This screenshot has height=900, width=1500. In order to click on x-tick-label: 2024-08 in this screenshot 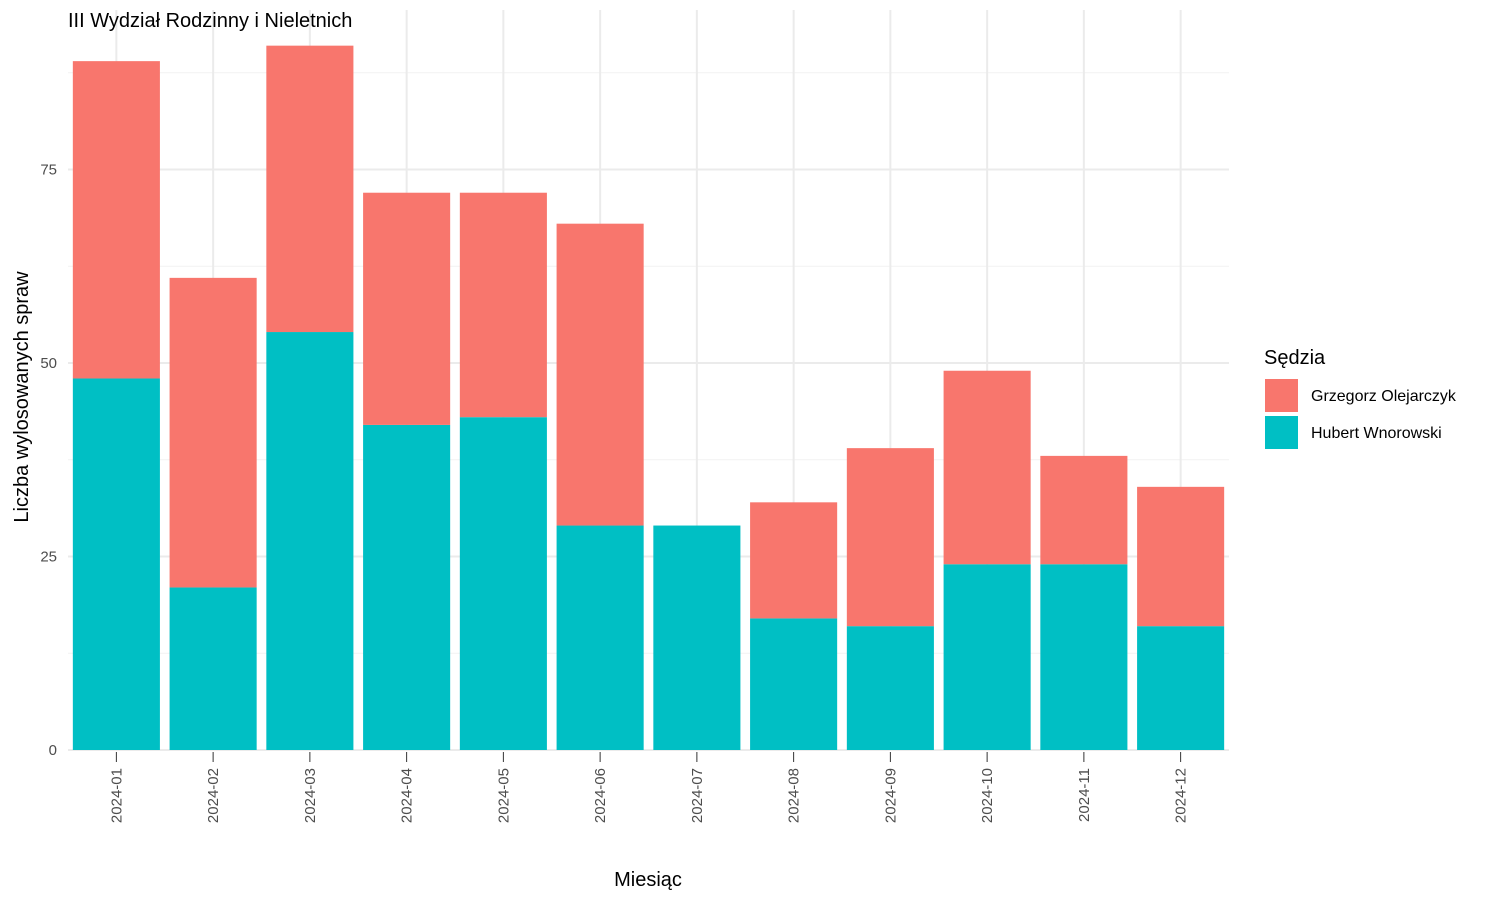, I will do `click(794, 795)`.